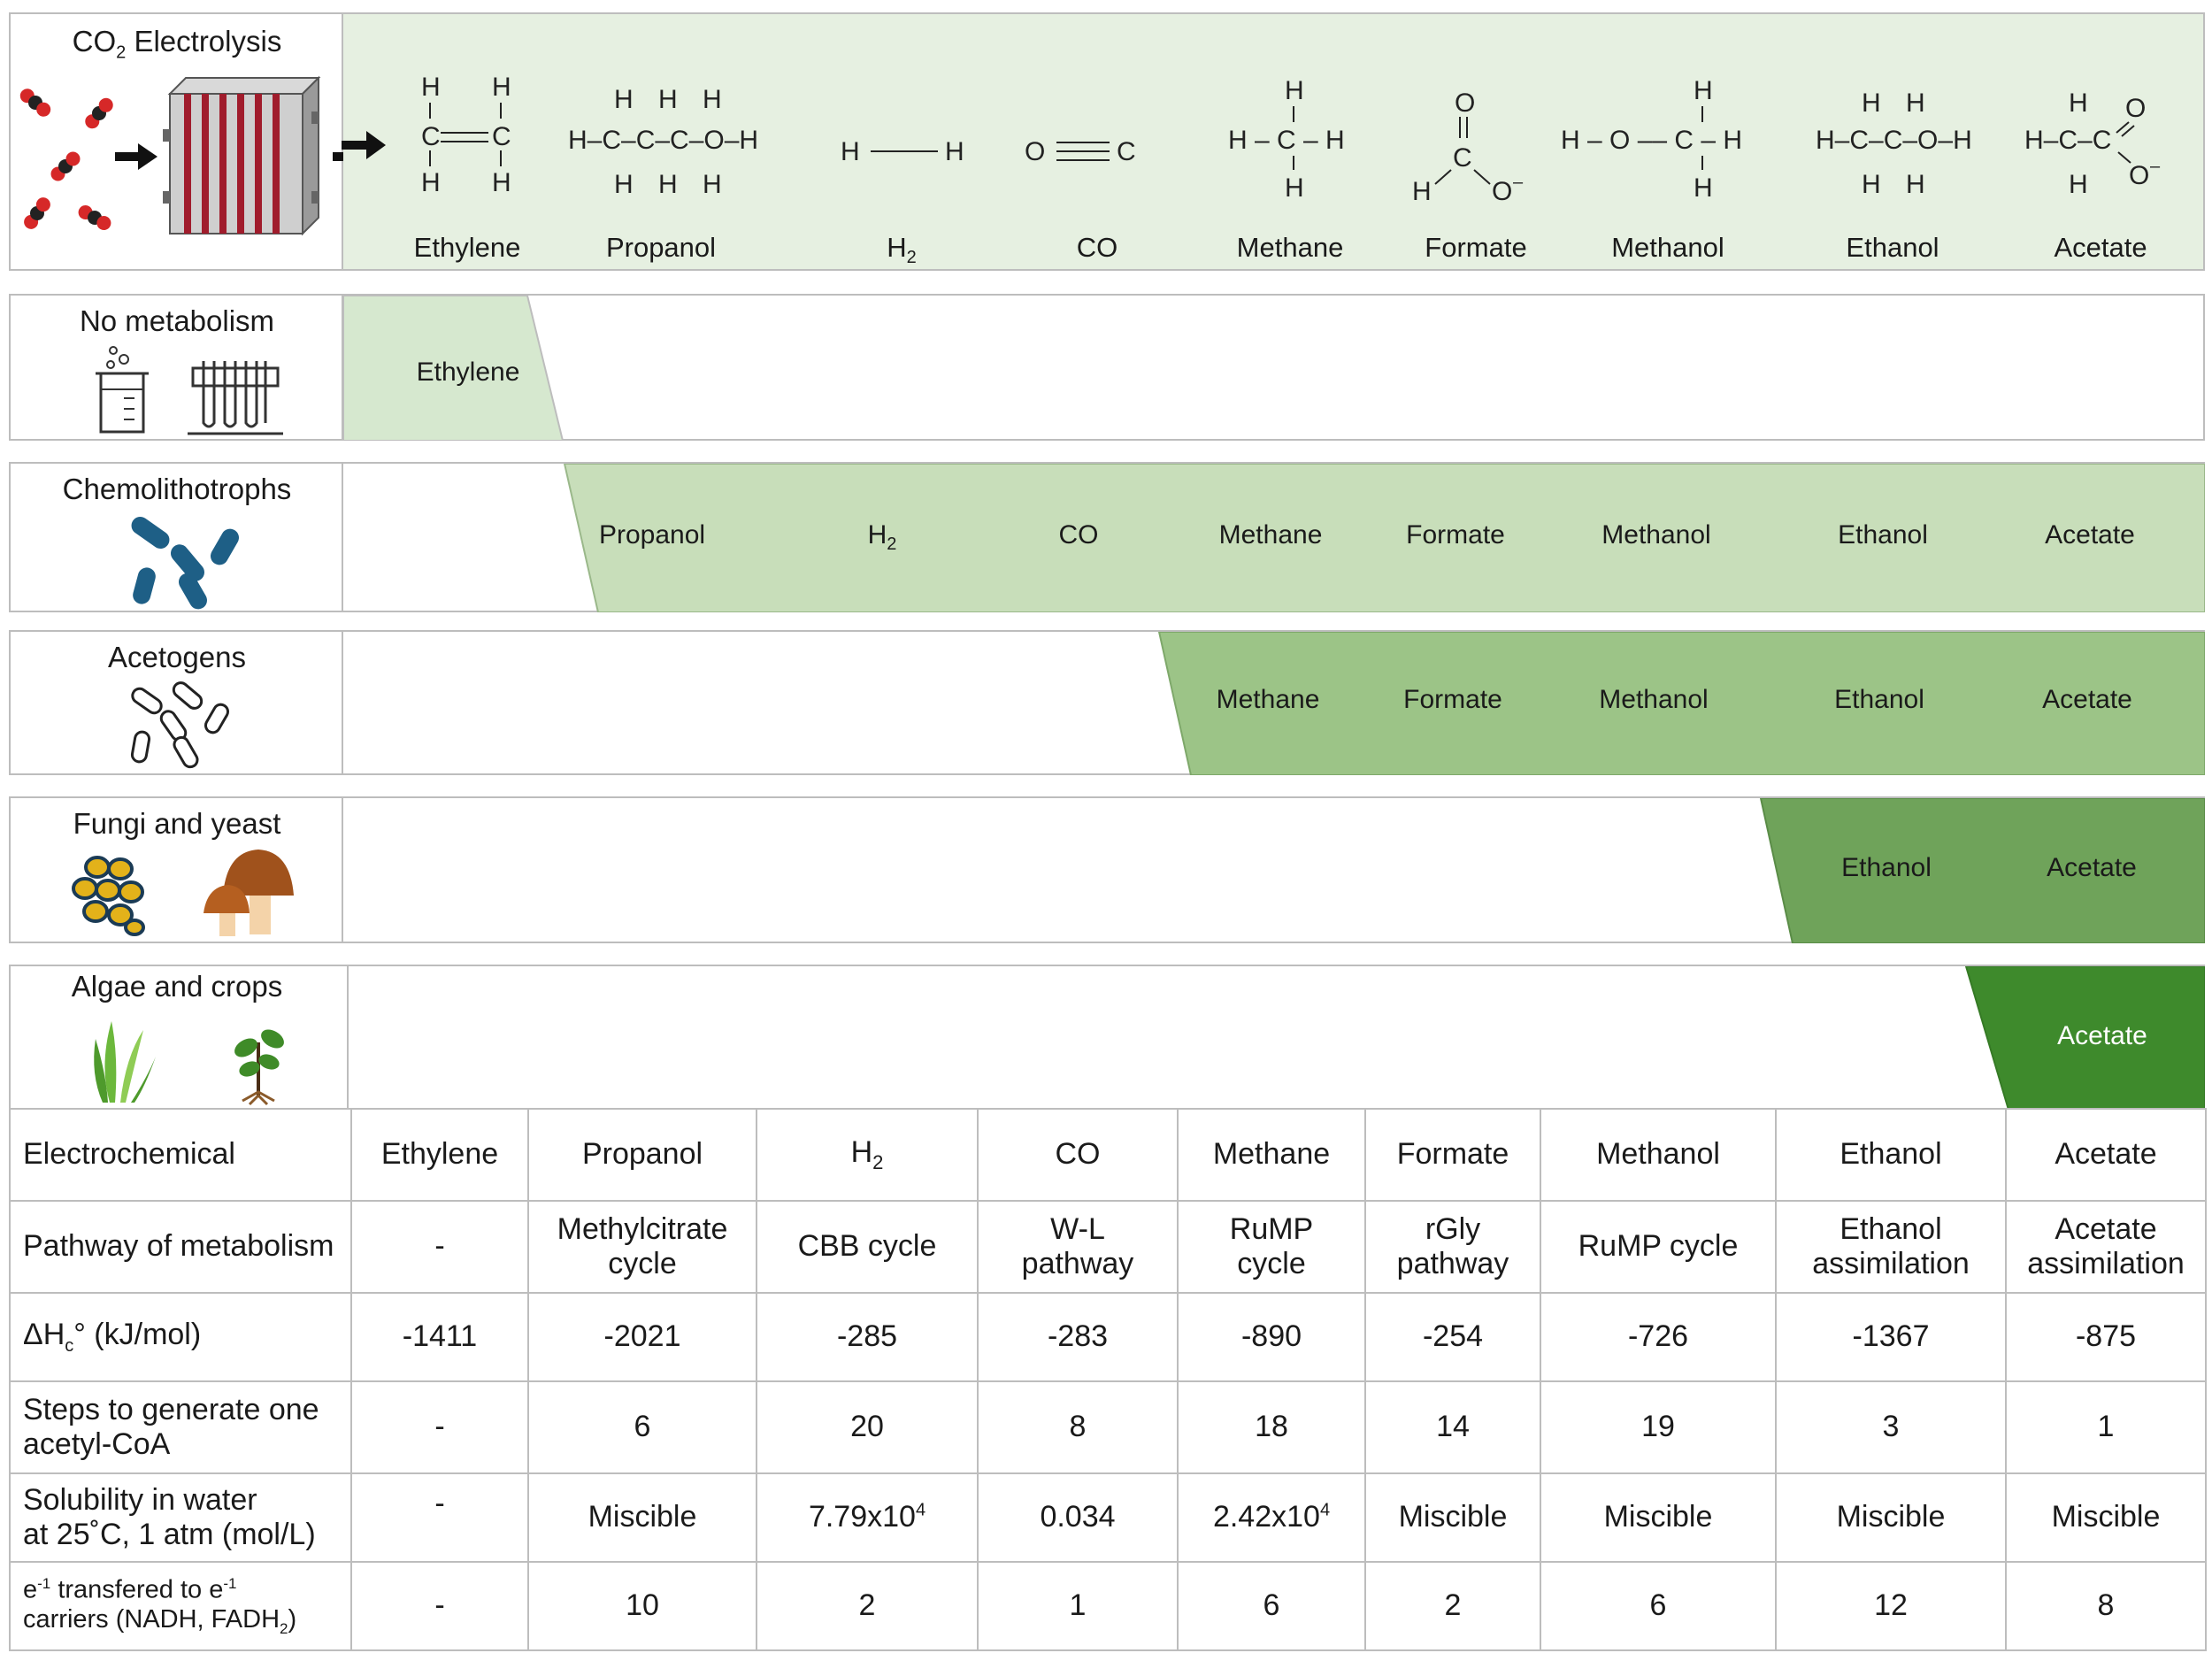 This screenshot has width=2212, height=1653. Describe the element at coordinates (177, 657) in the screenshot. I see `acetogens-title: Acetogens` at that location.